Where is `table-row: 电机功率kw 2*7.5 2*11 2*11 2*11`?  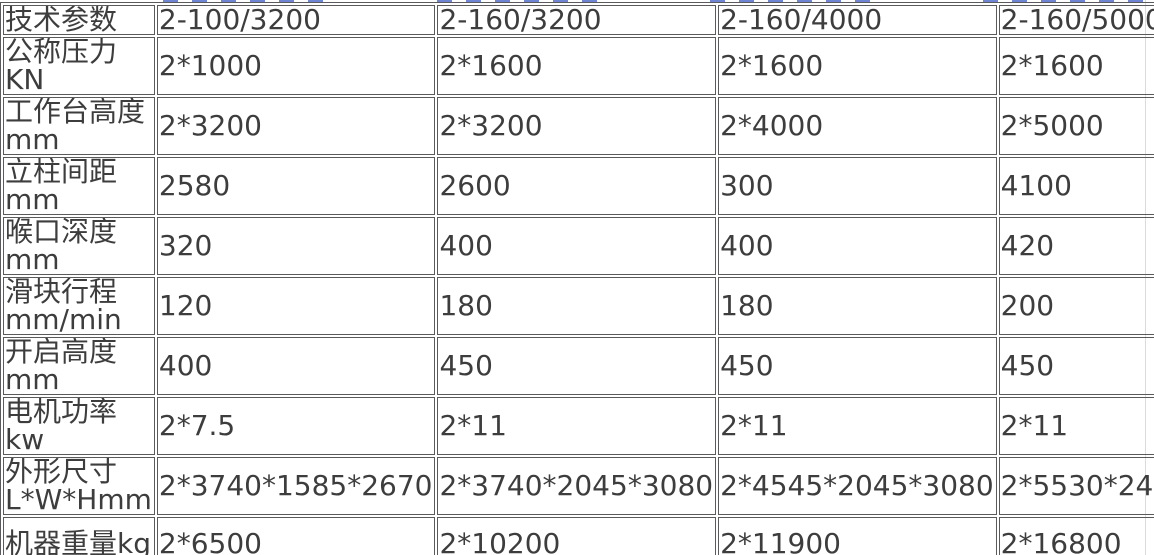
table-row: 电机功率kw 2*7.5 2*11 2*11 2*11 is located at coordinates (578, 426).